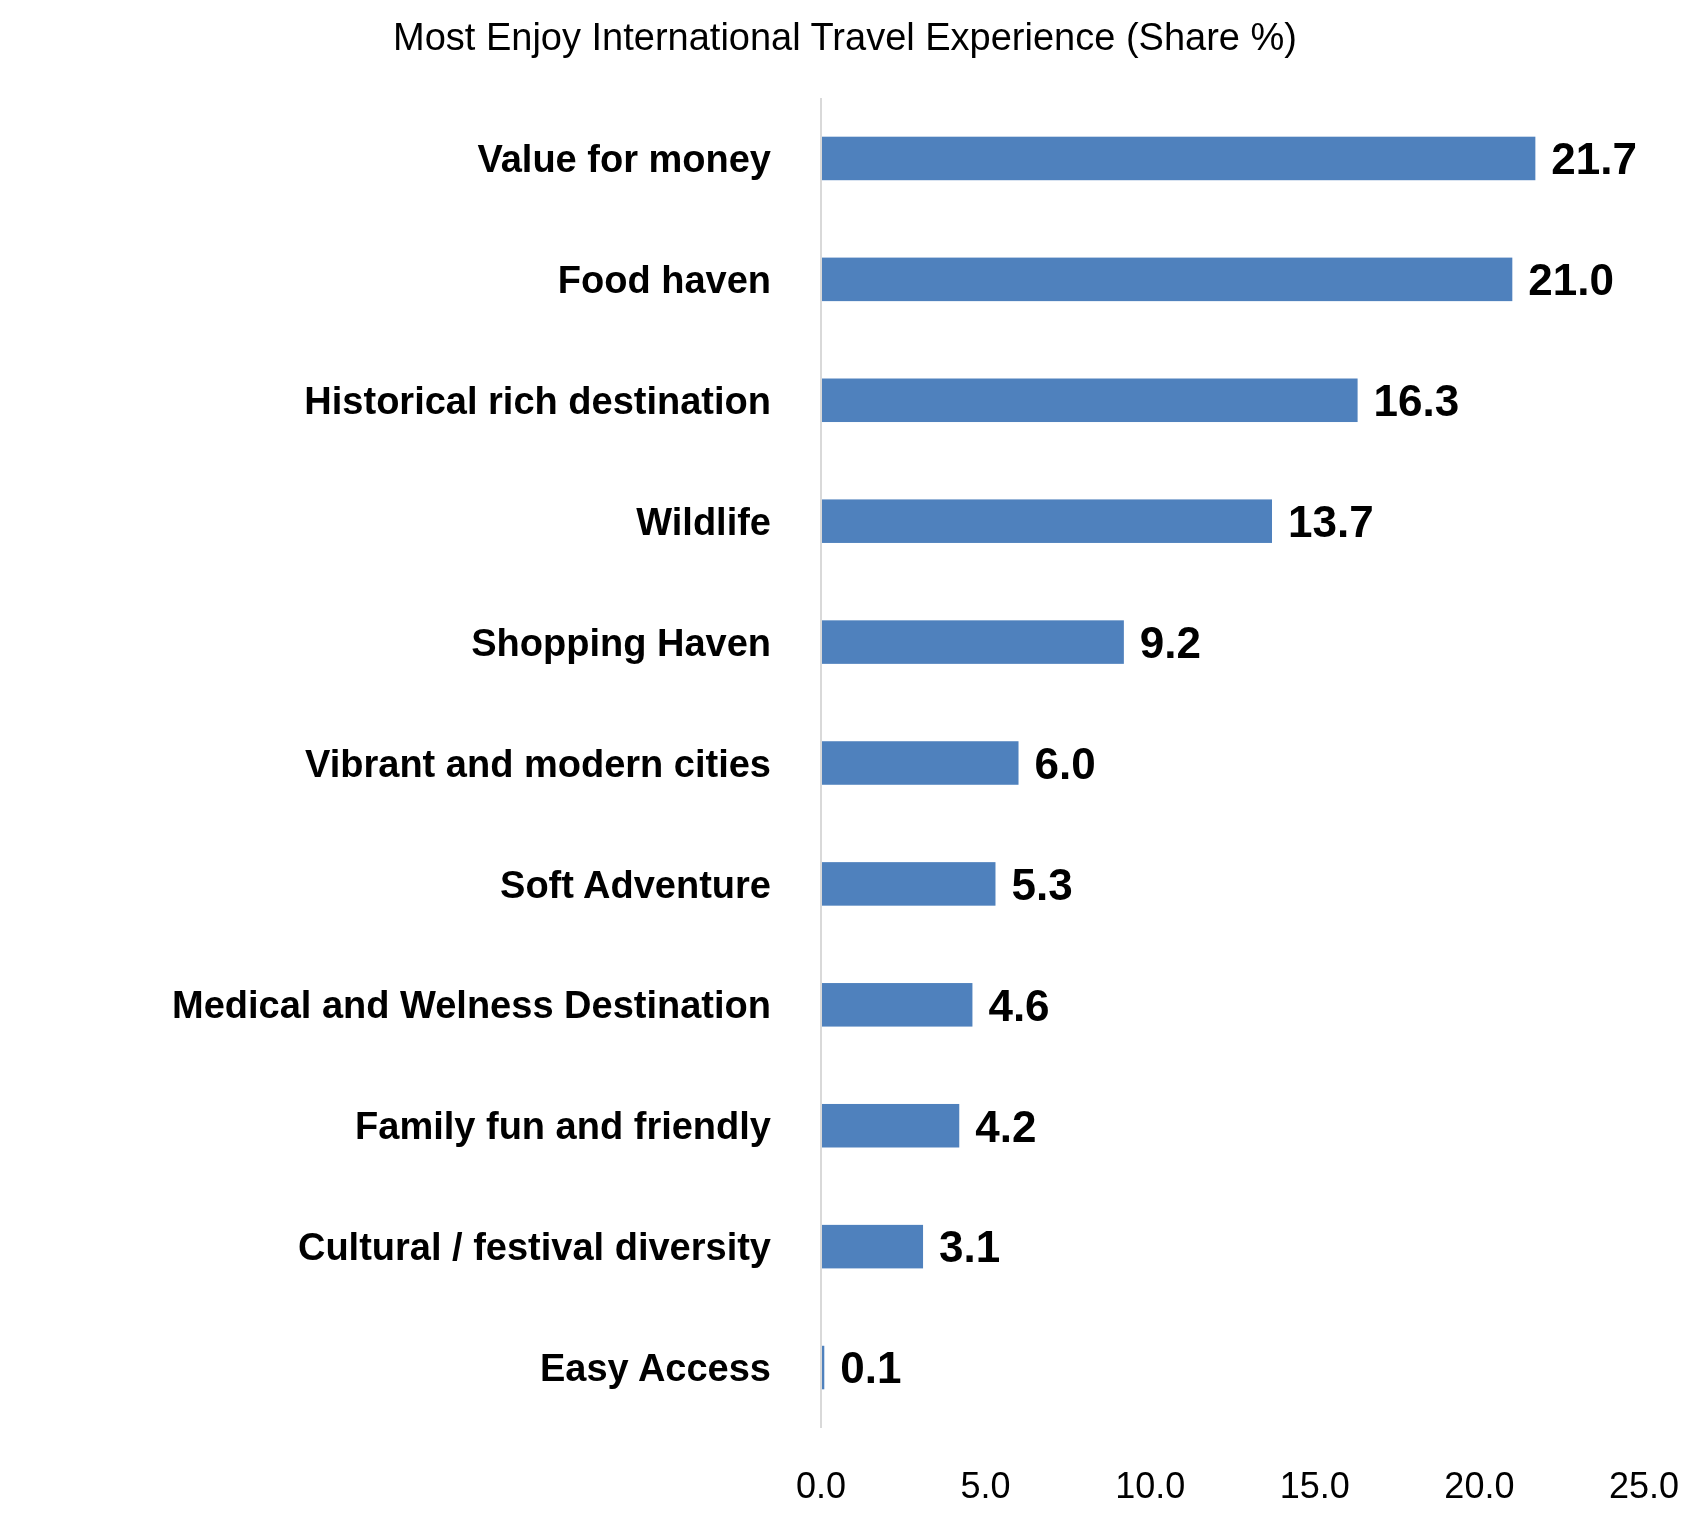 The width and height of the screenshot is (1690, 1513). What do you see at coordinates (1314, 1485) in the screenshot?
I see `x-tick-label: 15.0` at bounding box center [1314, 1485].